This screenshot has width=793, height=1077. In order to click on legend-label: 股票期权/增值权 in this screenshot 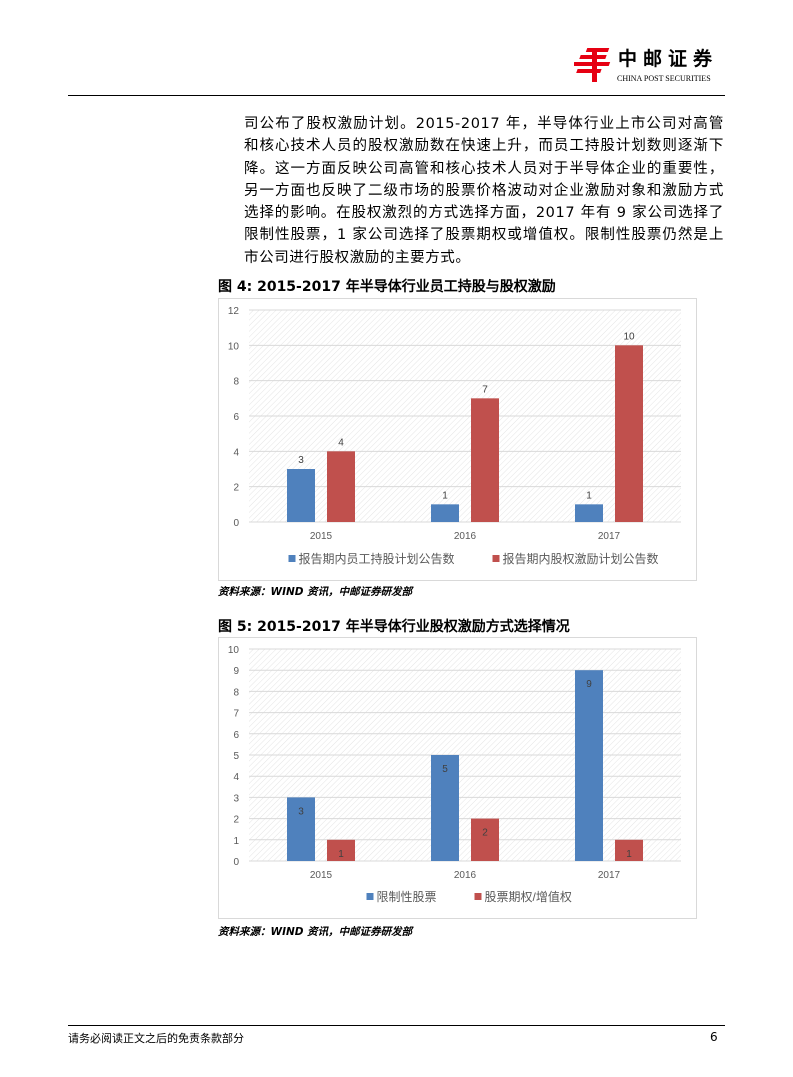, I will do `click(528, 896)`.